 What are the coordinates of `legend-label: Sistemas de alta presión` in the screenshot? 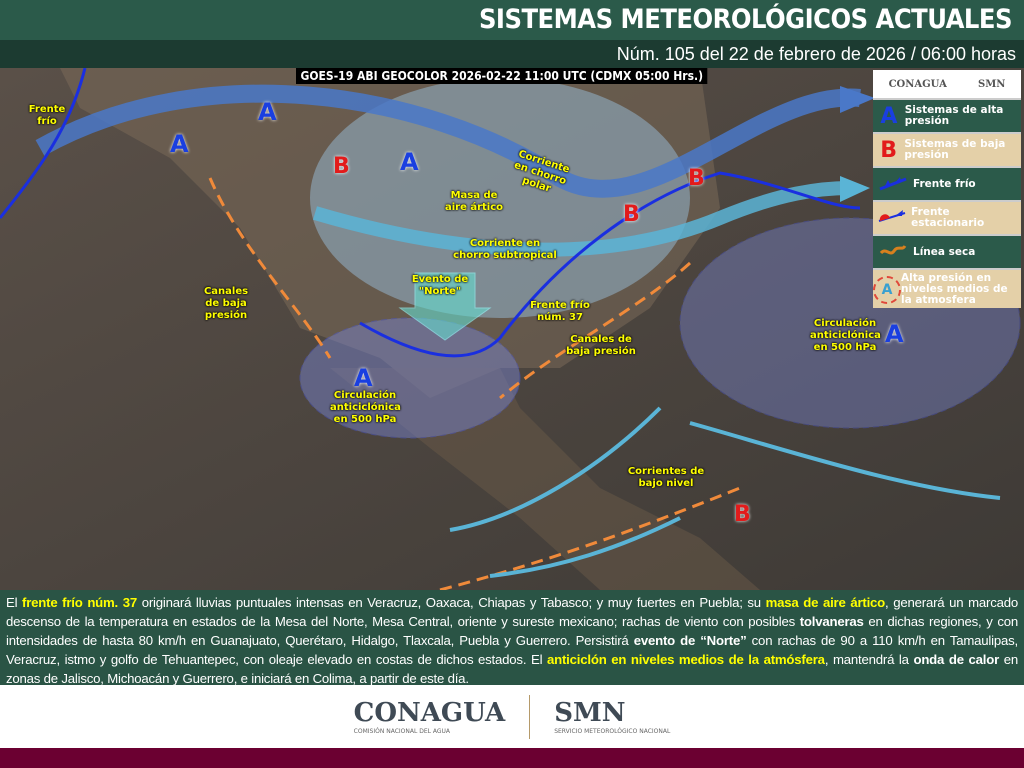 It's located at (954, 115).